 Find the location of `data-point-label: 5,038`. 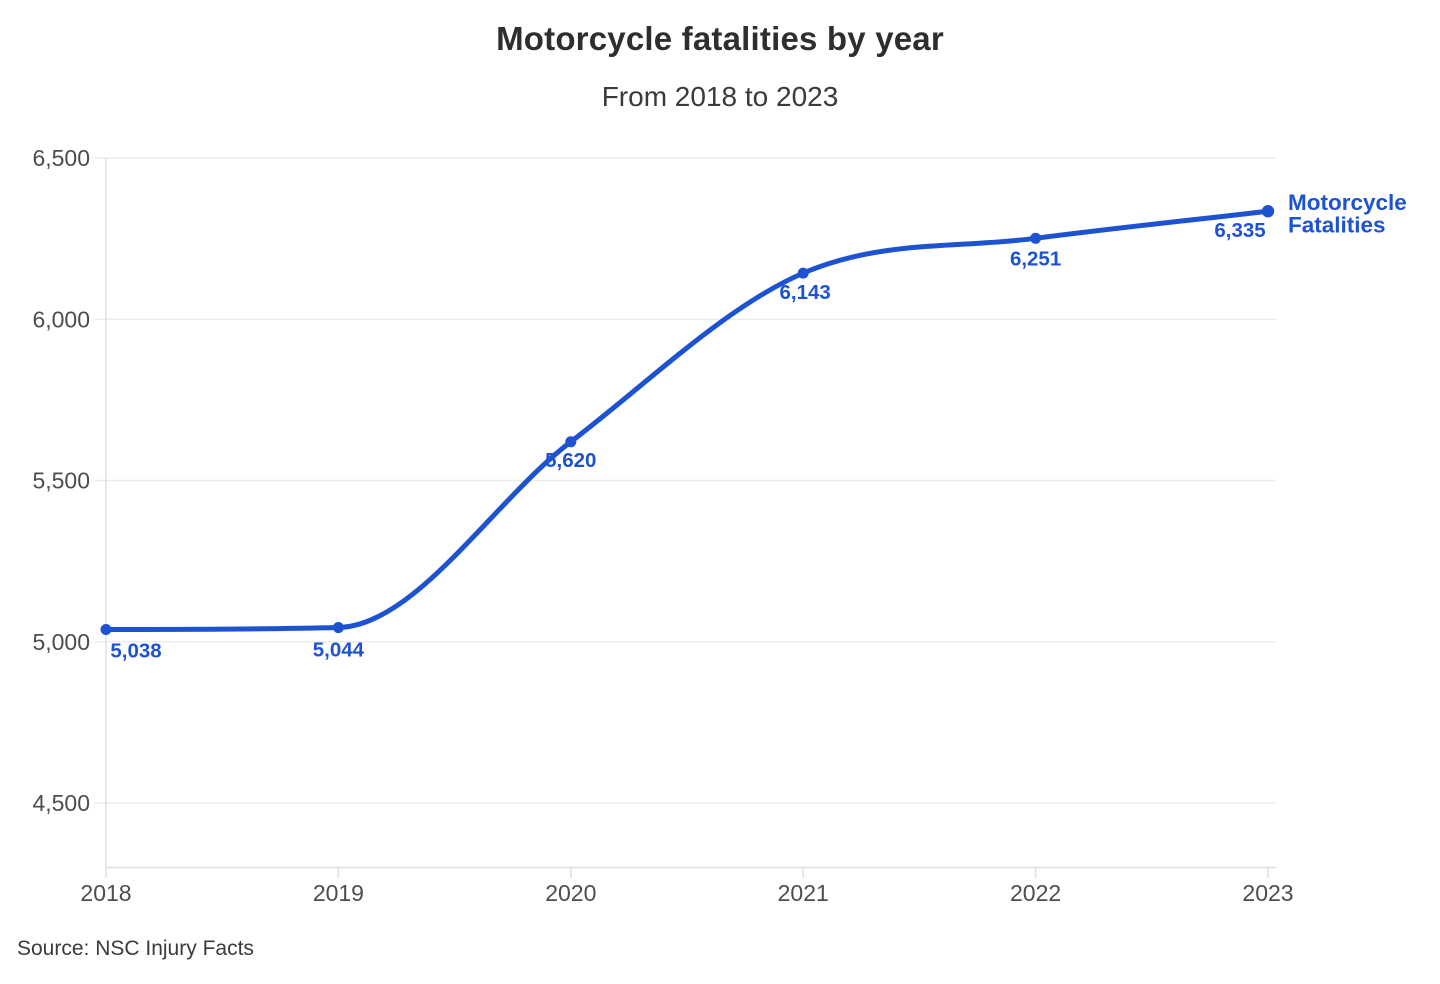

data-point-label: 5,038 is located at coordinates (135, 650).